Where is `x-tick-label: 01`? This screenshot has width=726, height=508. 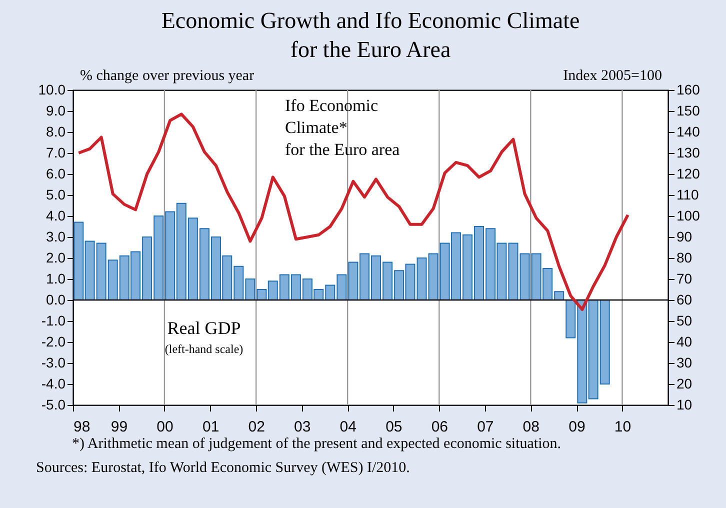 x-tick-label: 01 is located at coordinates (211, 427).